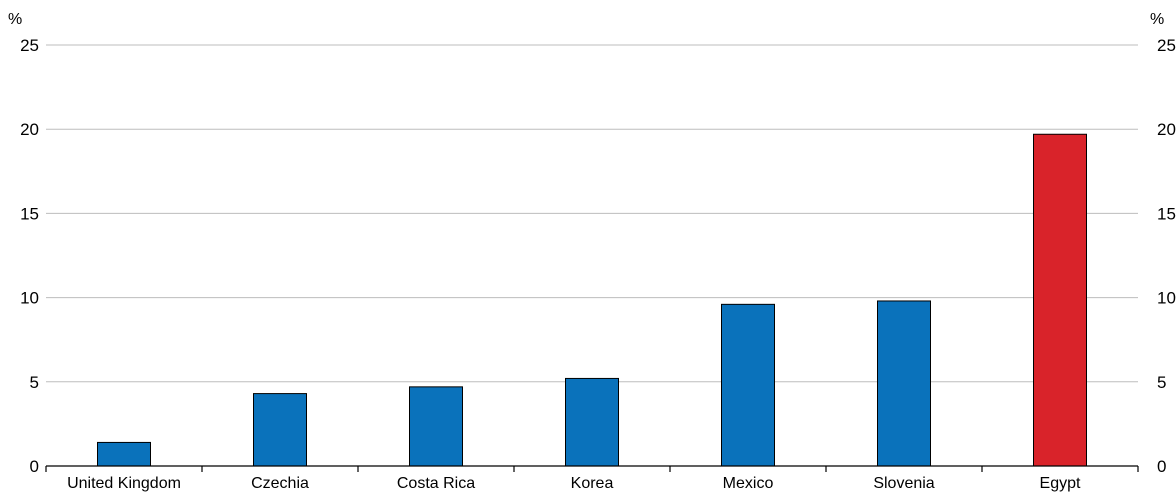 The width and height of the screenshot is (1176, 493). I want to click on y-tick-label-left: 10, so click(29, 298).